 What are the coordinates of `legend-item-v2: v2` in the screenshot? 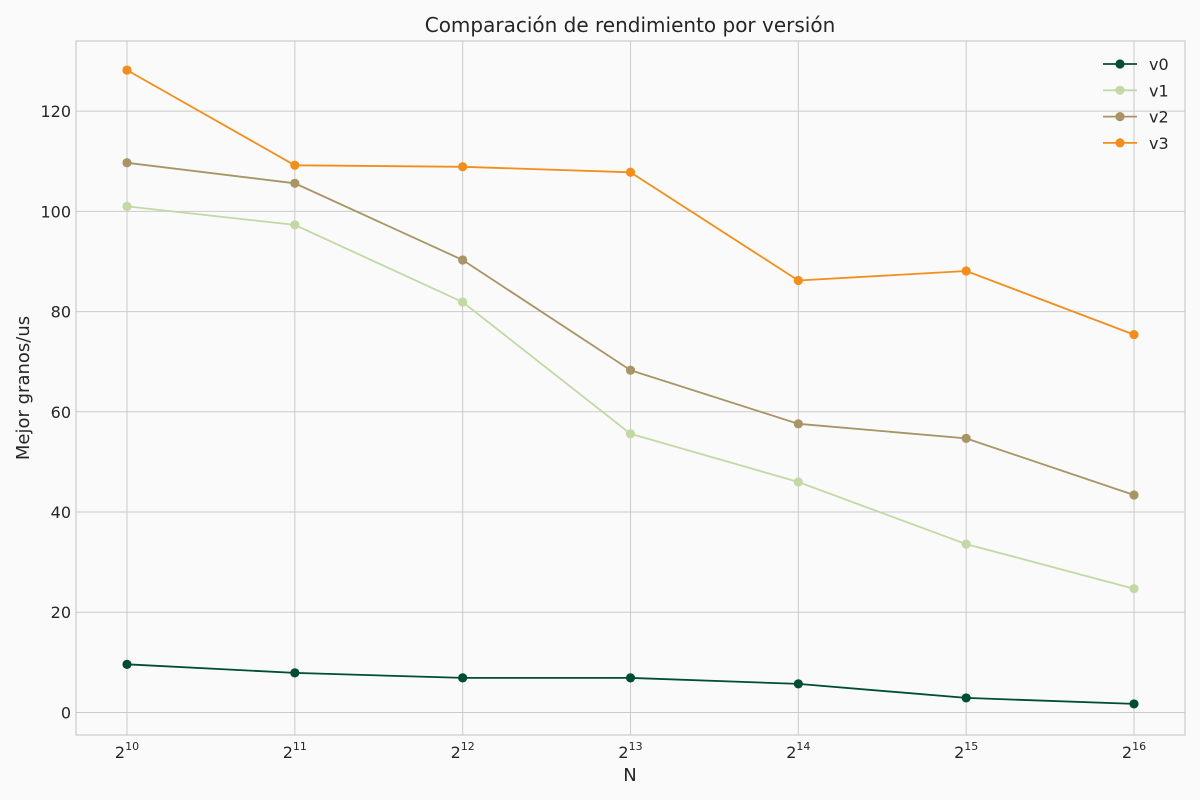 It's located at (1136, 117).